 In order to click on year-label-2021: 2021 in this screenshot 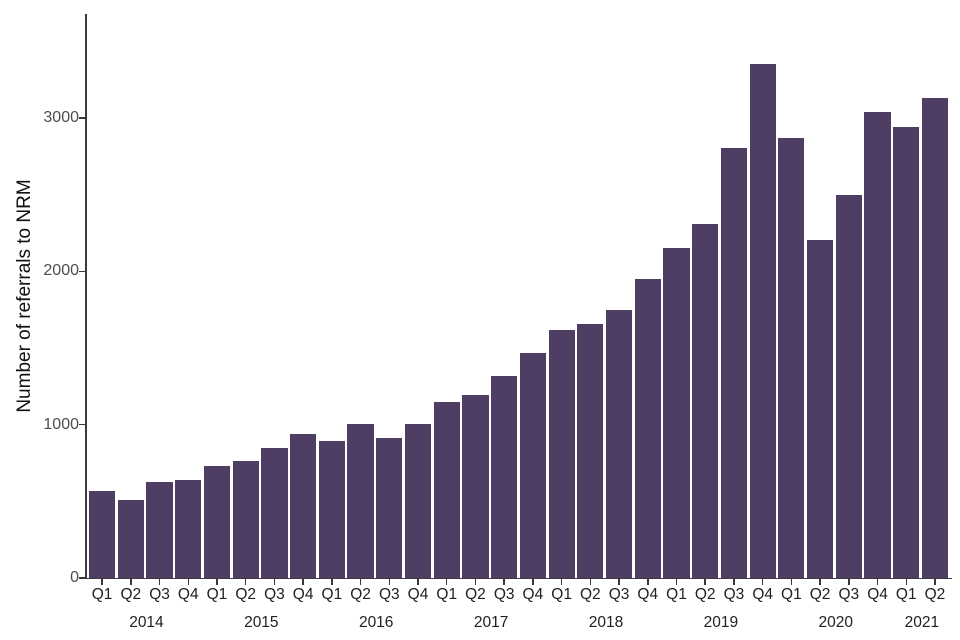, I will do `click(922, 622)`.